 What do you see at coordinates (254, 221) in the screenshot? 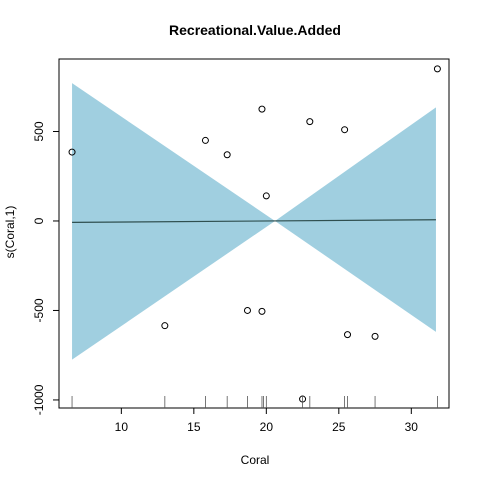
I see `fit-line` at bounding box center [254, 221].